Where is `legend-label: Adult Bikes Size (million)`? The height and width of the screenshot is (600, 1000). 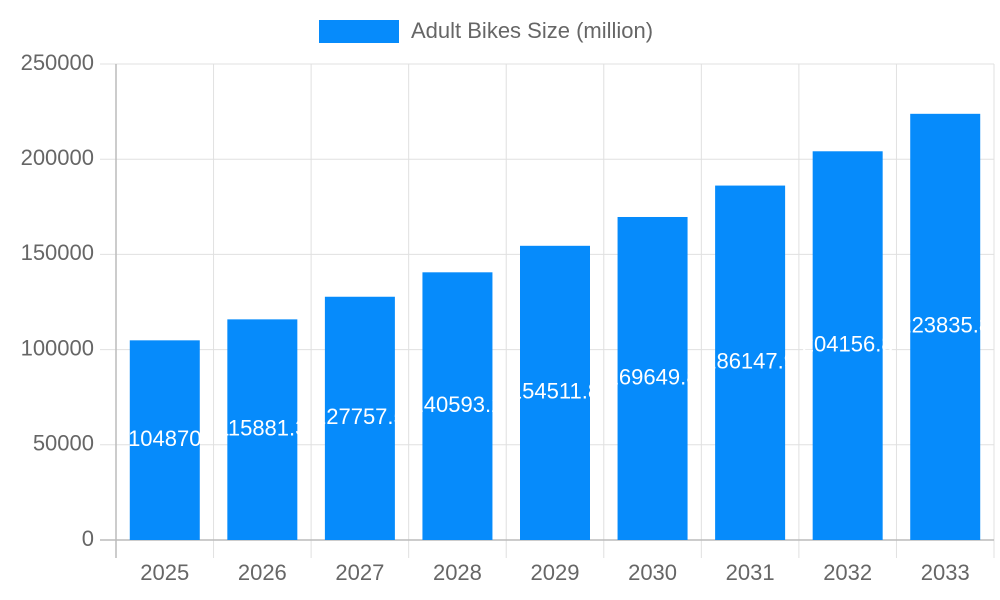 legend-label: Adult Bikes Size (million) is located at coordinates (532, 30).